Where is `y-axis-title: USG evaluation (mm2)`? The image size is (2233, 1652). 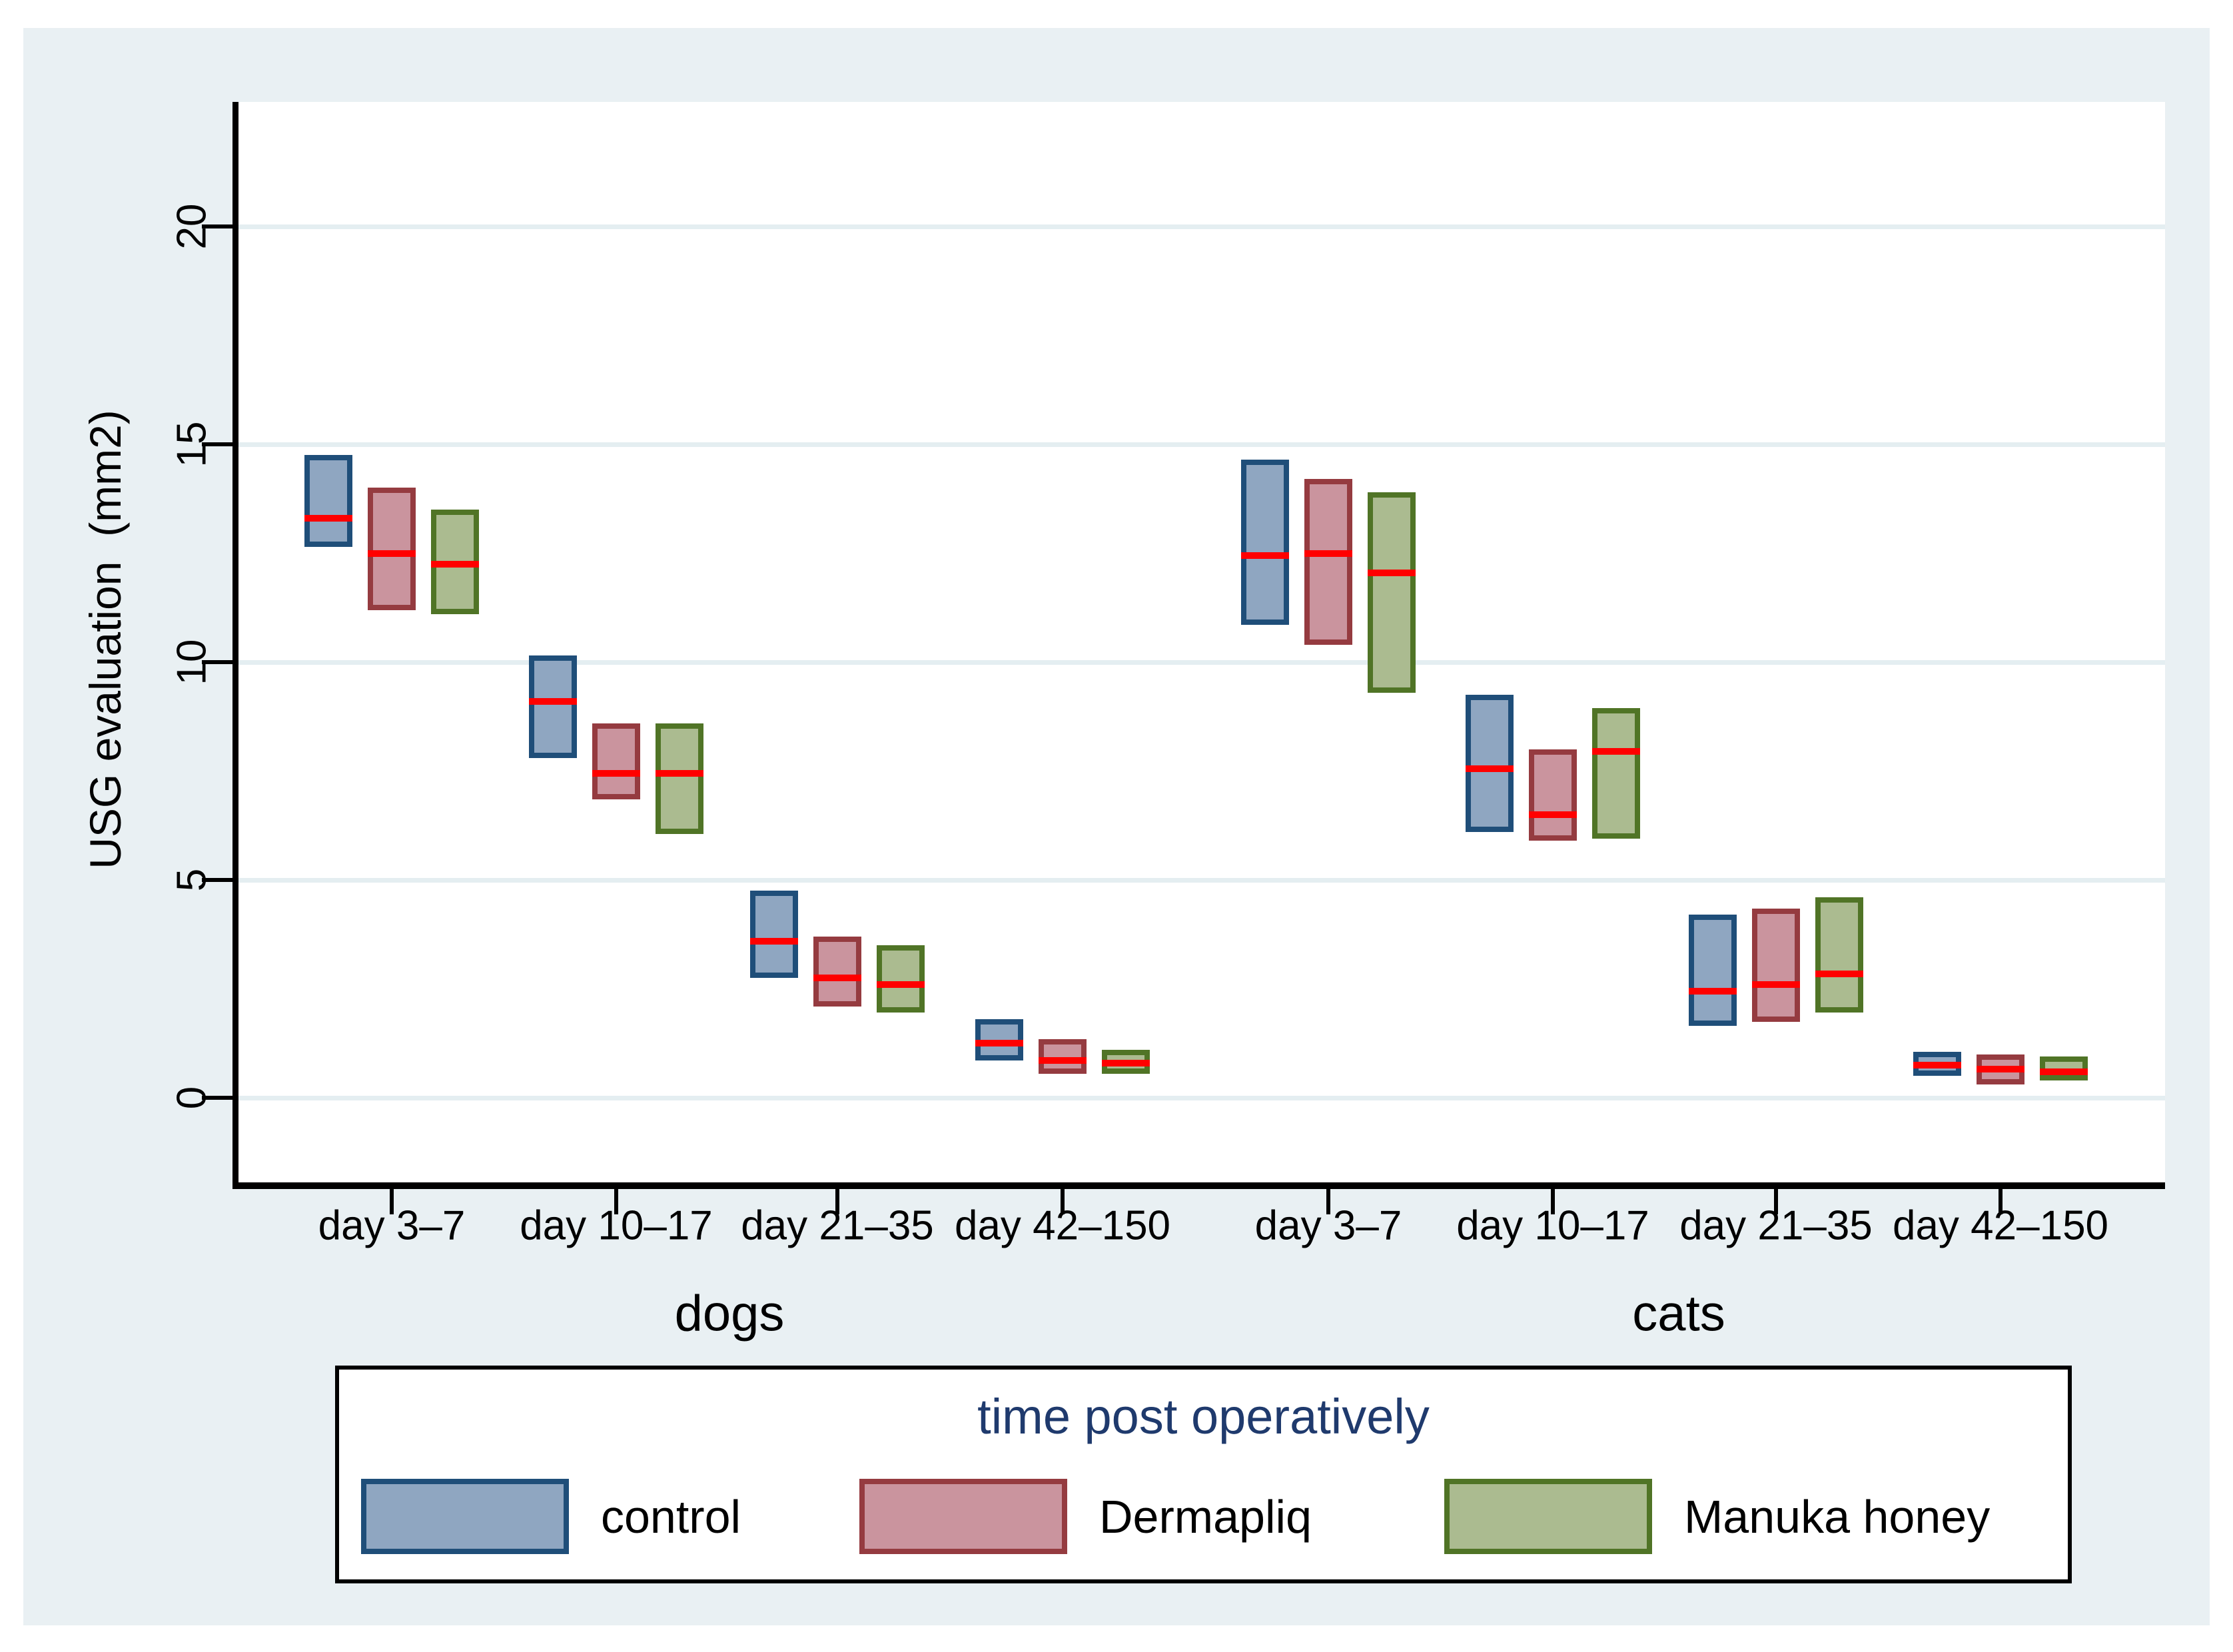 y-axis-title: USG evaluation (mm2) is located at coordinates (105, 639).